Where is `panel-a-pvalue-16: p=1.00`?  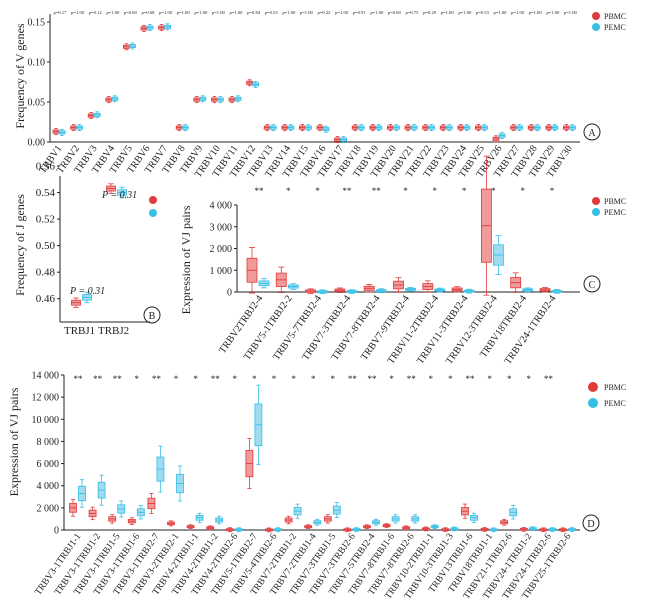 panel-a-pvalue-16: p=1.00 is located at coordinates (342, 12).